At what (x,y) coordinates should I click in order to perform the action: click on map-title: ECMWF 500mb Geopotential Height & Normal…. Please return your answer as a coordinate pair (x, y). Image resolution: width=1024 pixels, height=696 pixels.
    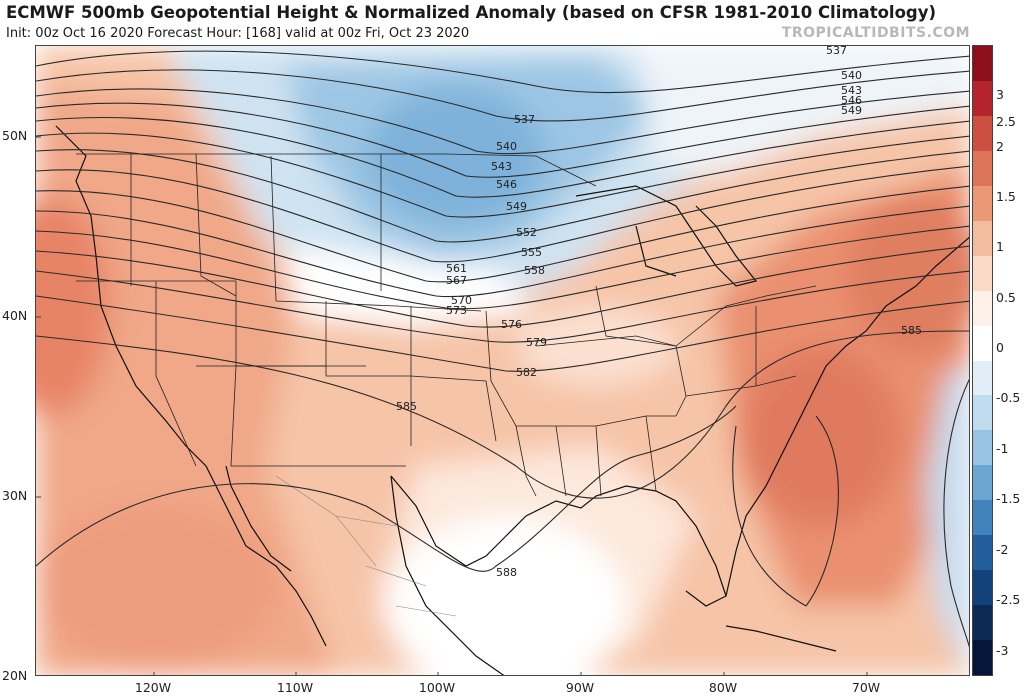
    Looking at the image, I should click on (471, 12).